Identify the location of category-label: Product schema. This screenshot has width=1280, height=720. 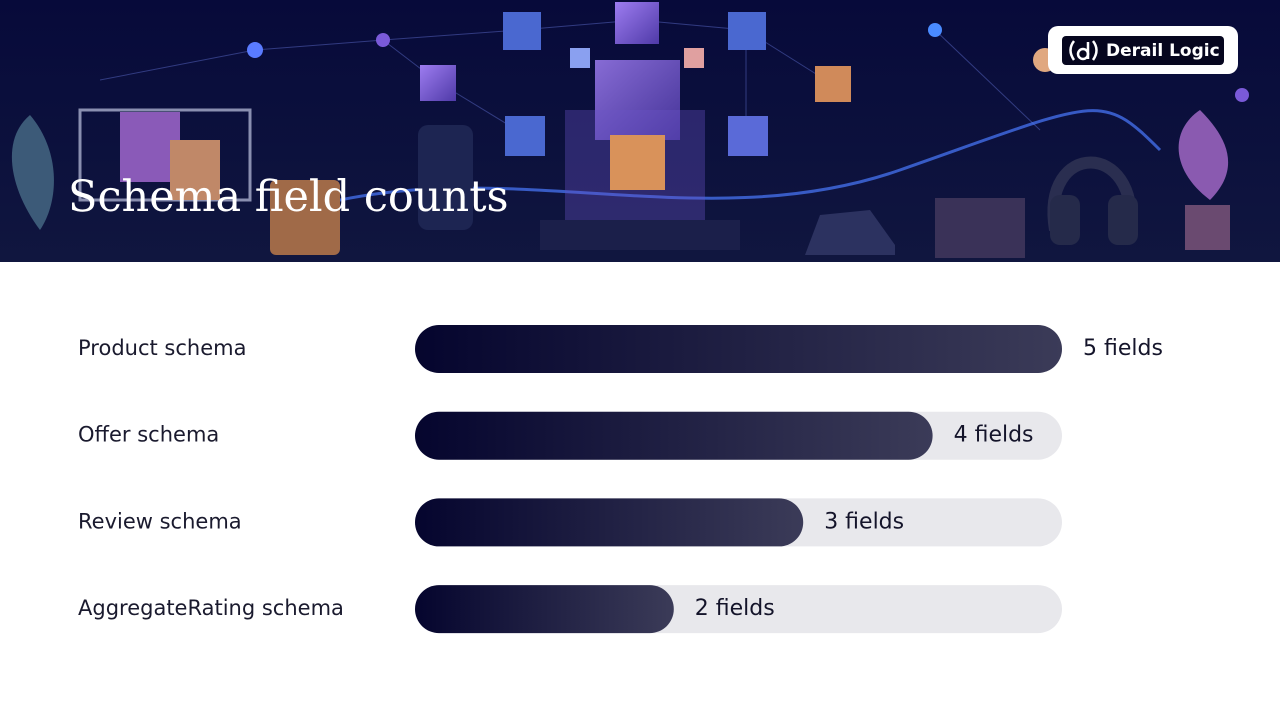
(162, 348).